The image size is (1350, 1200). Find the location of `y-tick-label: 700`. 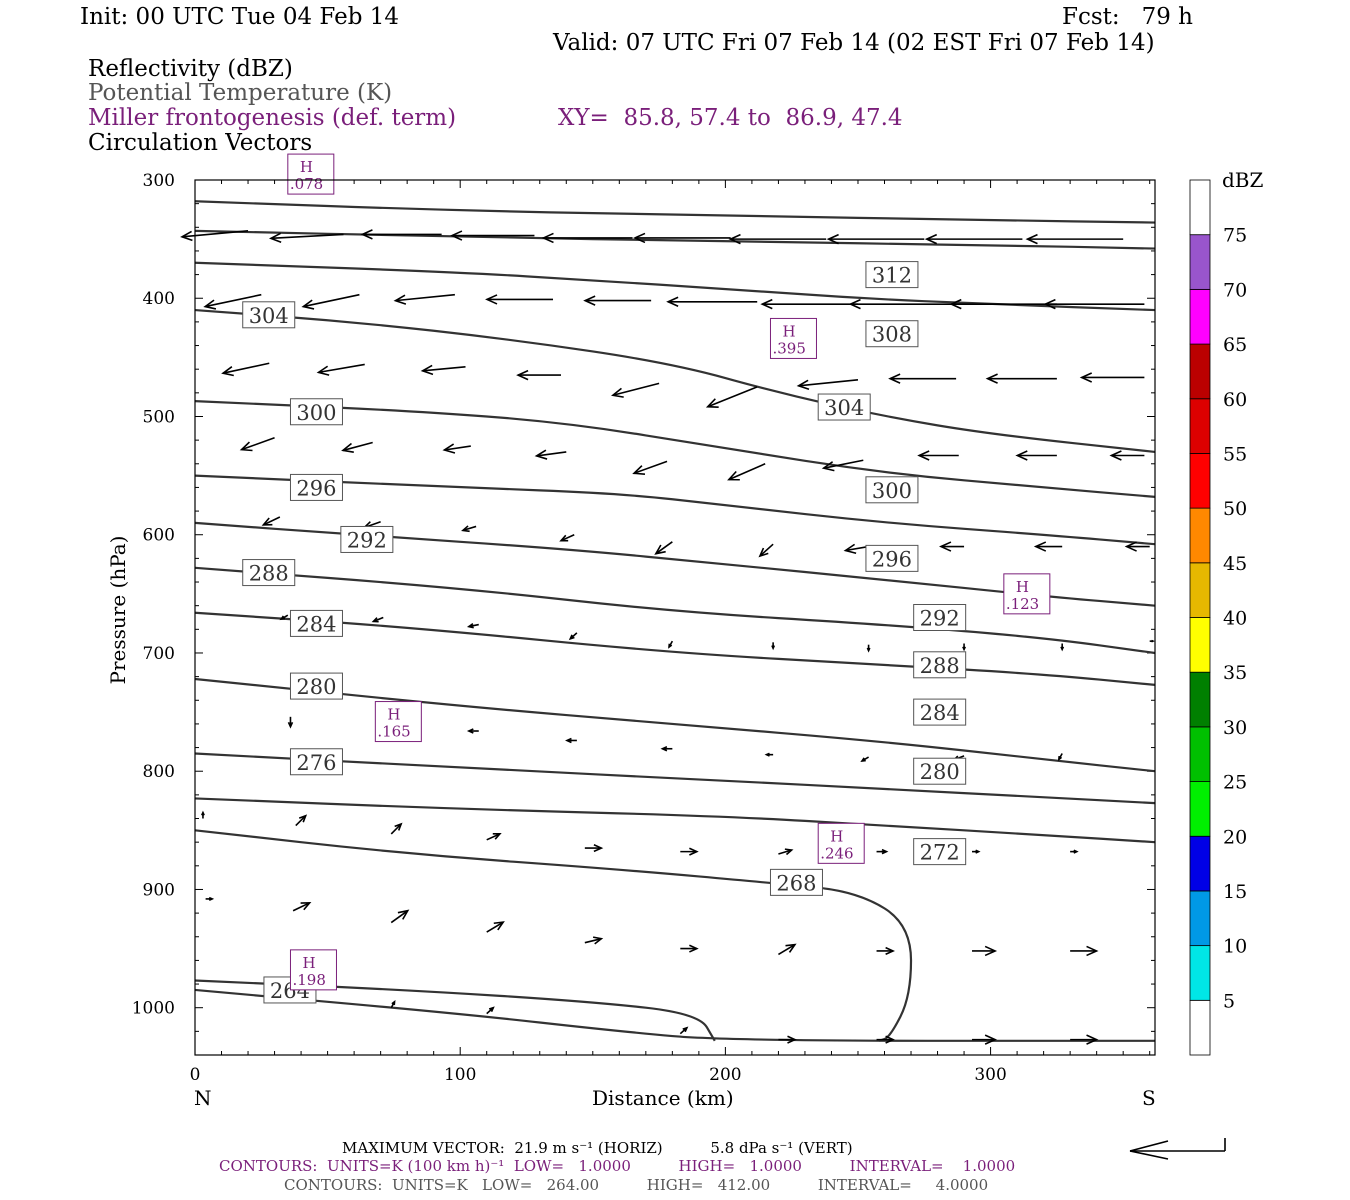

y-tick-label: 700 is located at coordinates (159, 654).